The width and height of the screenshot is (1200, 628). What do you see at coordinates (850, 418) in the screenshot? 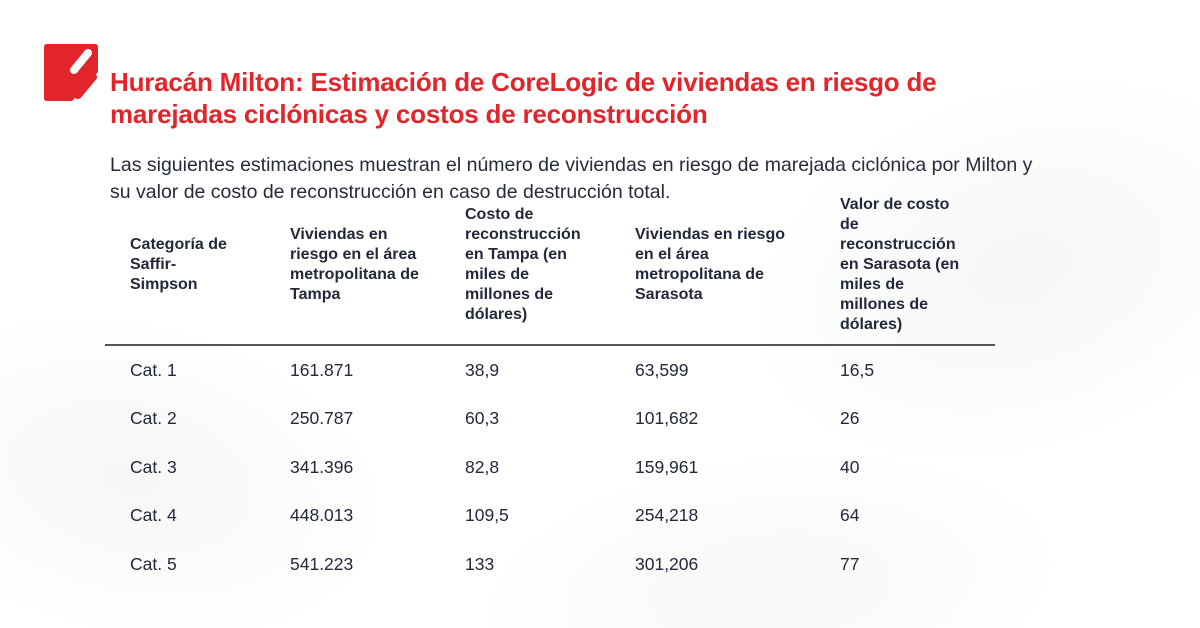
I see `table-cell-sarasota-cost: 26` at bounding box center [850, 418].